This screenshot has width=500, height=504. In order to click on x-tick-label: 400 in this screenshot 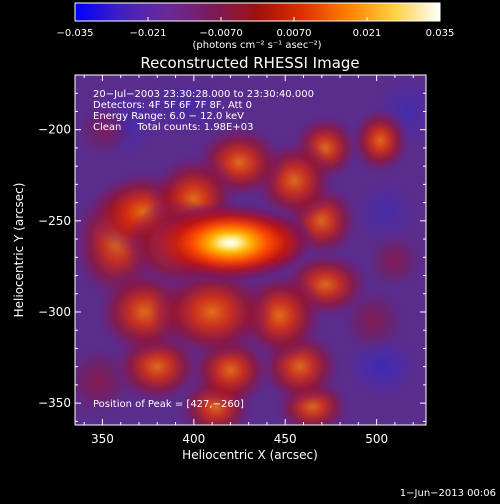, I will do `click(193, 439)`.